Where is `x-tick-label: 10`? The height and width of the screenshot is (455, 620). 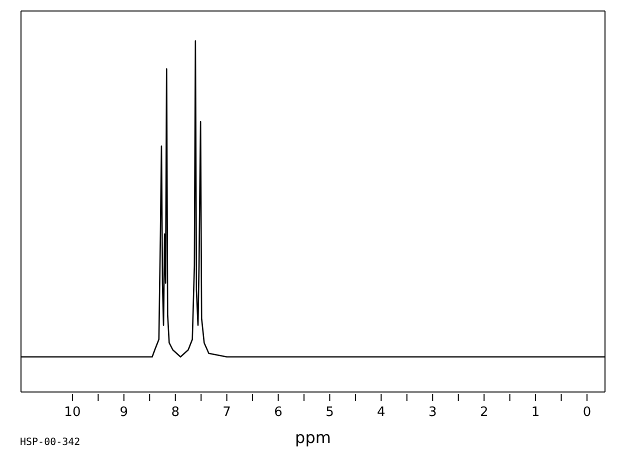
x-tick-label: 10 is located at coordinates (72, 412).